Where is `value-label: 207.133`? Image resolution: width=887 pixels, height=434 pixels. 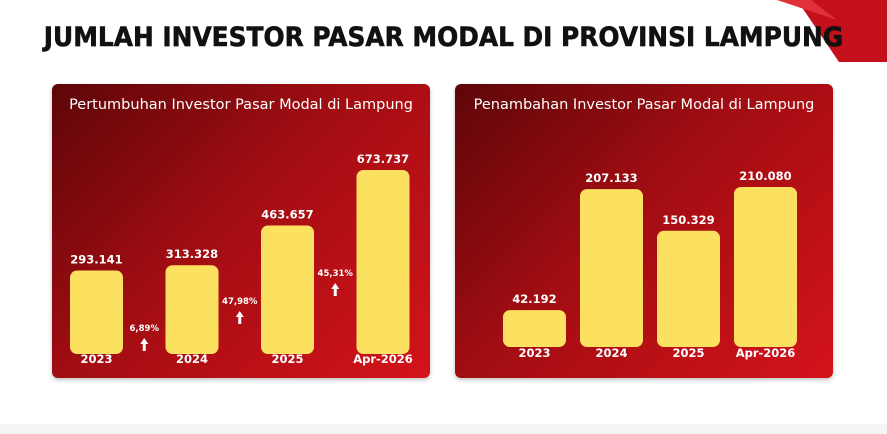 value-label: 207.133 is located at coordinates (611, 178).